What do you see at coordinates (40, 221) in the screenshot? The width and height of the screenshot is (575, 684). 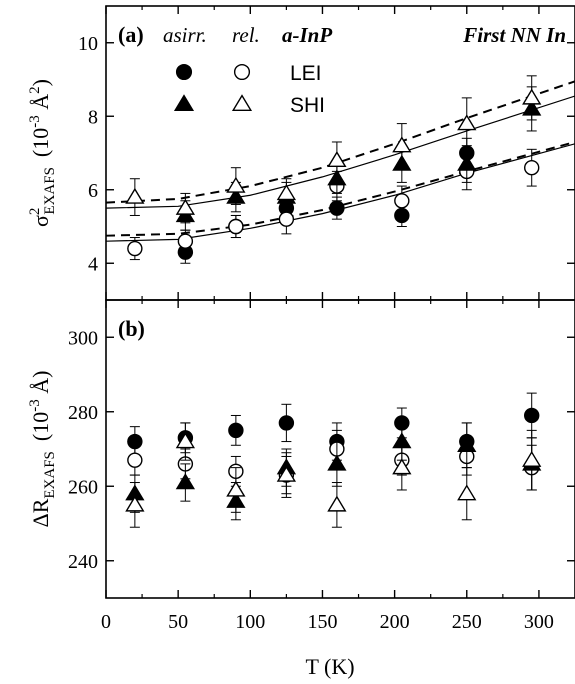 I see `y-axis-title-part: σ` at bounding box center [40, 221].